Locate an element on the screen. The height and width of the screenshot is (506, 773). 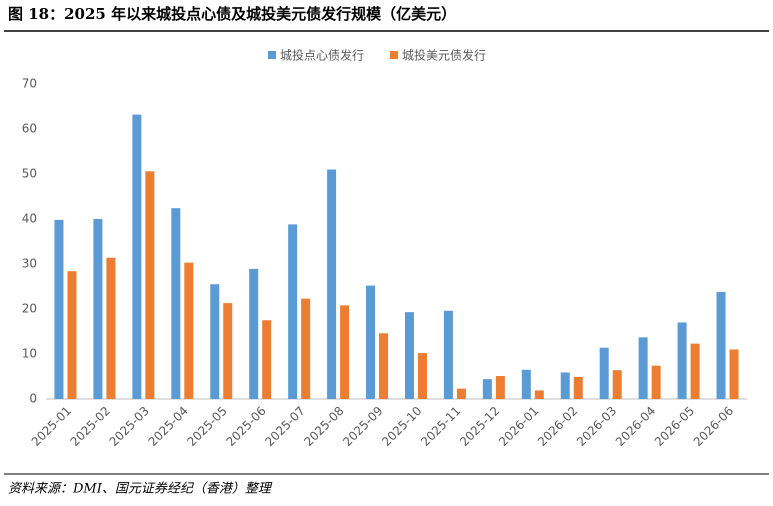
x-tick-label: 2025-05 is located at coordinates (206, 426).